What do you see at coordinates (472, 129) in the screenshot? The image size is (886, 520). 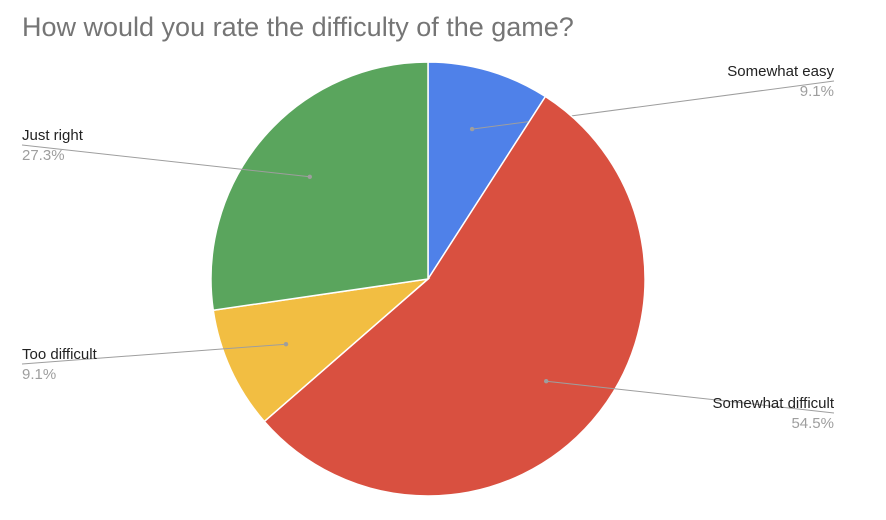 I see `callout-dot-somewhat-easy` at bounding box center [472, 129].